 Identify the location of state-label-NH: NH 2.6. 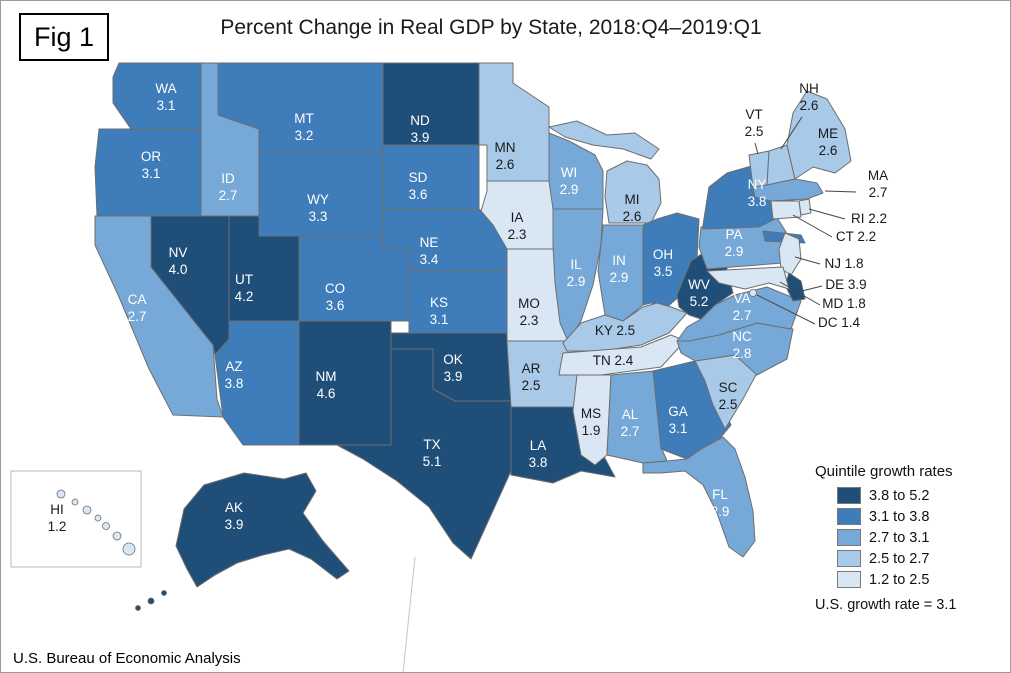
(809, 97).